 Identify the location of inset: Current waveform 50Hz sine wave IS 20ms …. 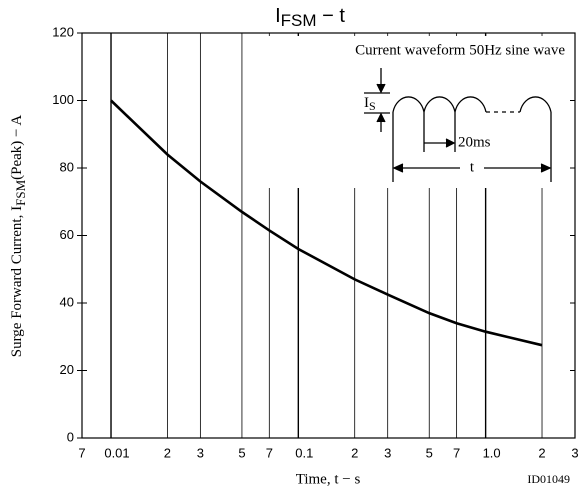
(460, 112).